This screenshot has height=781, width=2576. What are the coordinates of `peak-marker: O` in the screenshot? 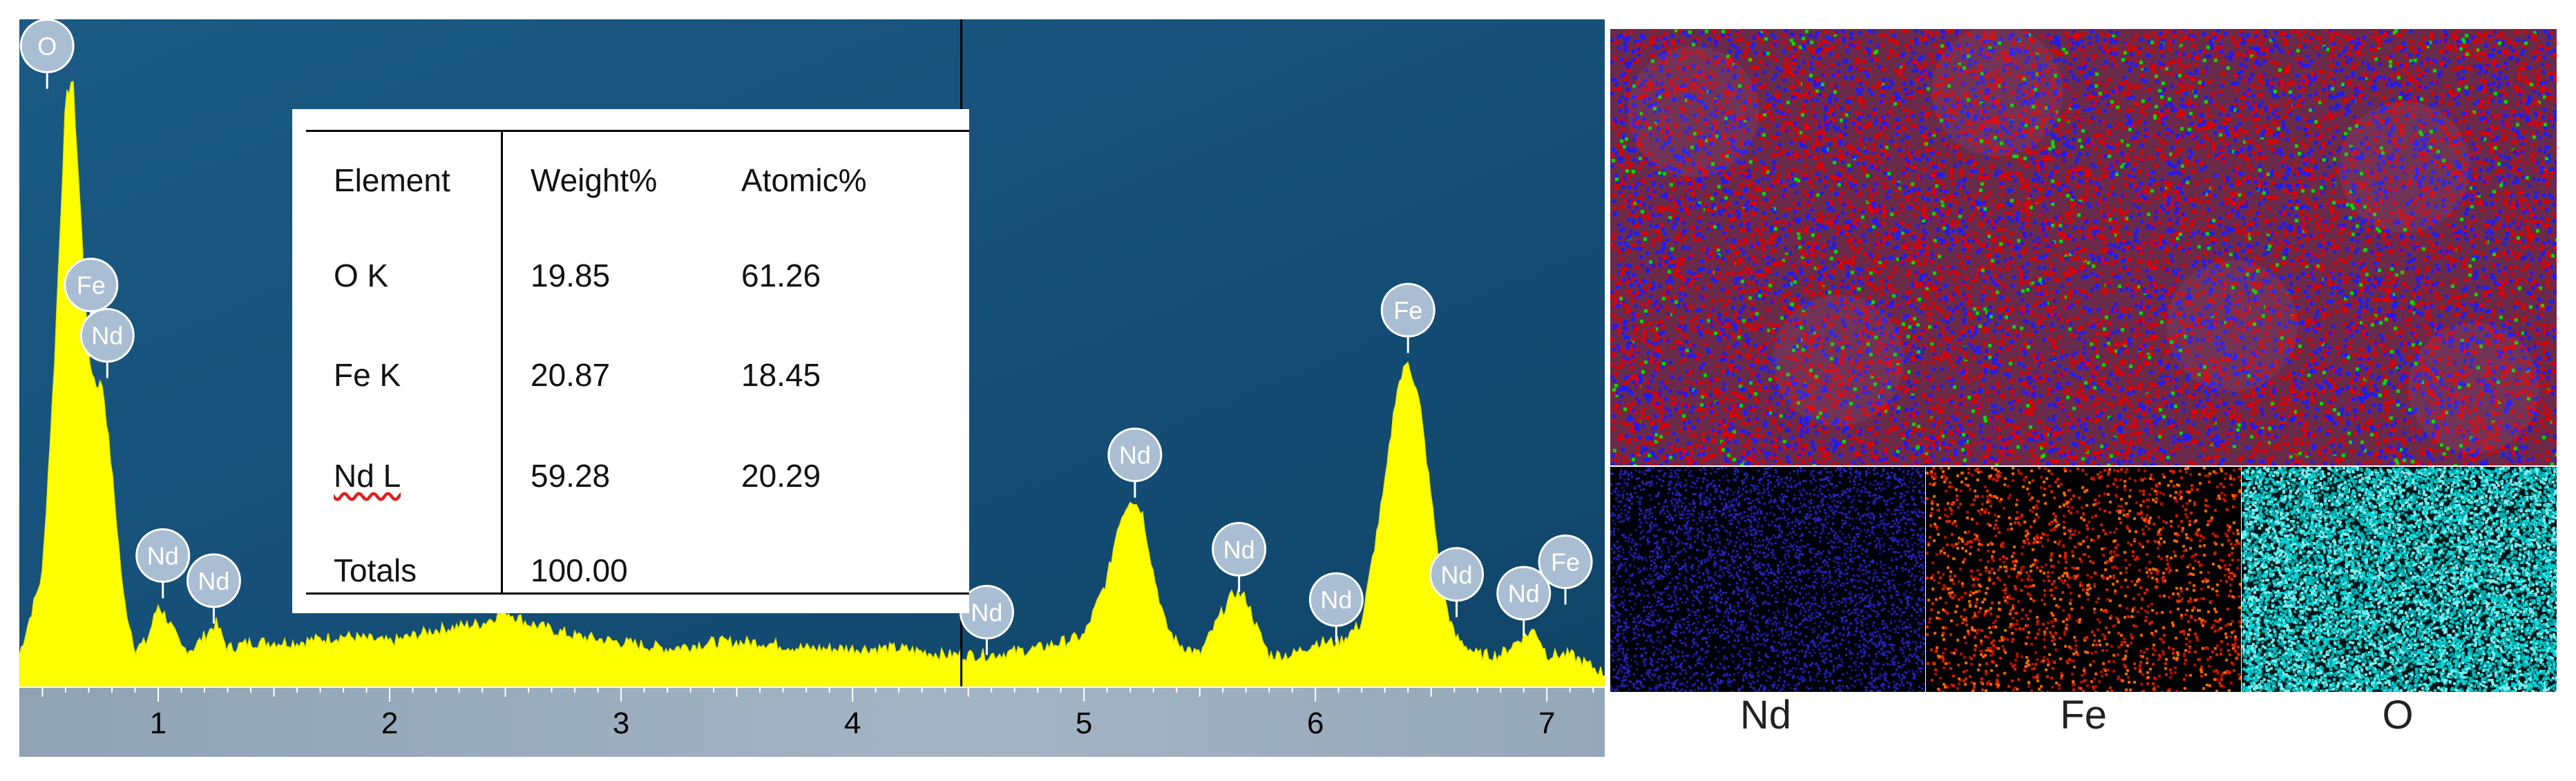 It's located at (47, 54).